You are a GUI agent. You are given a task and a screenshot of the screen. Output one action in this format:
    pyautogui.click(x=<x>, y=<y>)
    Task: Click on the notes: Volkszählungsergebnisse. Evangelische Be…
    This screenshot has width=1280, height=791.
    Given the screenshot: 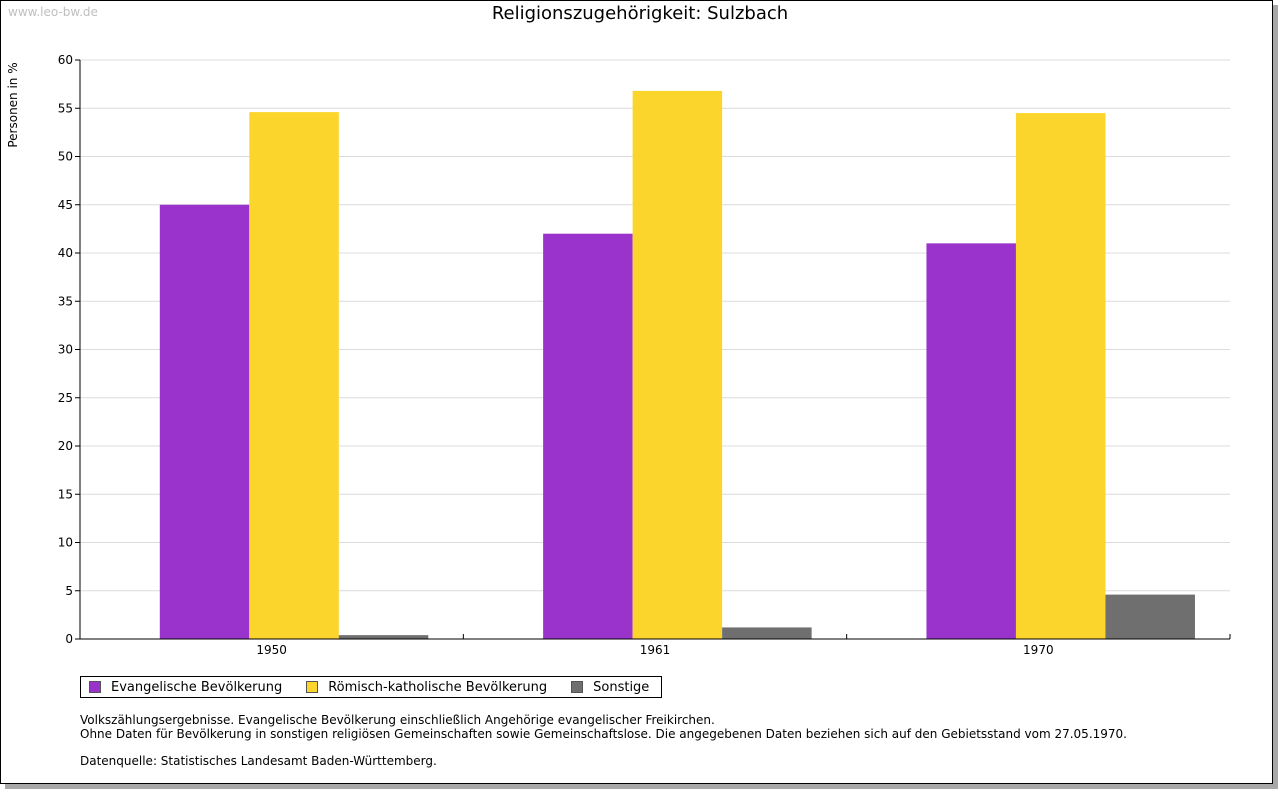 What is the action you would take?
    pyautogui.click(x=603, y=740)
    